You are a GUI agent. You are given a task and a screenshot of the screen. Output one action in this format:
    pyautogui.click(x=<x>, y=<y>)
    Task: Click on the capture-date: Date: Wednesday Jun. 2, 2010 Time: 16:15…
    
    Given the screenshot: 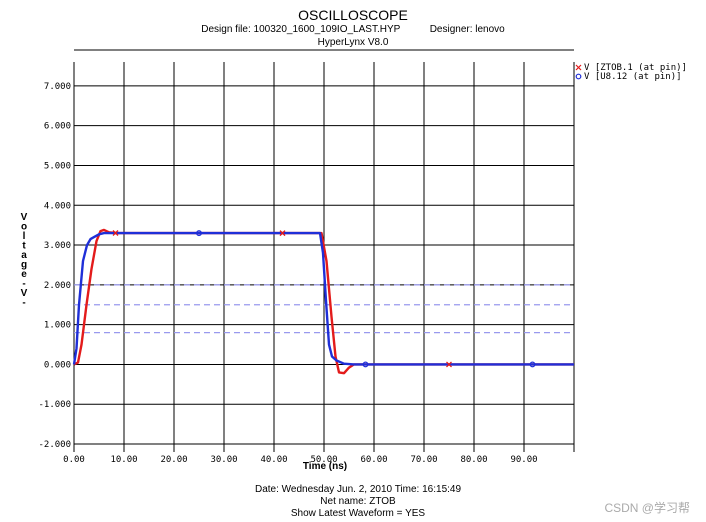 What is the action you would take?
    pyautogui.click(x=358, y=489)
    